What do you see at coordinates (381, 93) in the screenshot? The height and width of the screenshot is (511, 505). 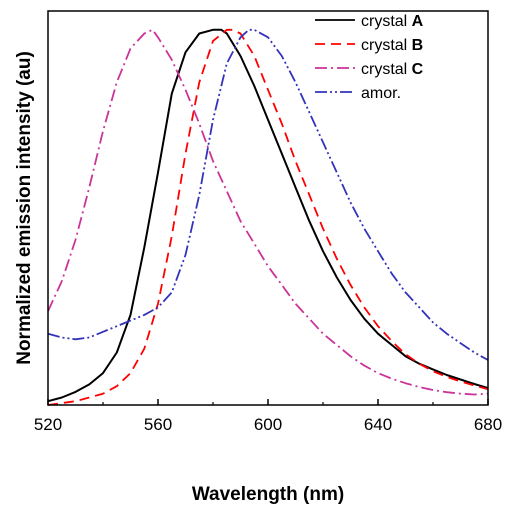 I see `legend-label-4: amor.` at bounding box center [381, 93].